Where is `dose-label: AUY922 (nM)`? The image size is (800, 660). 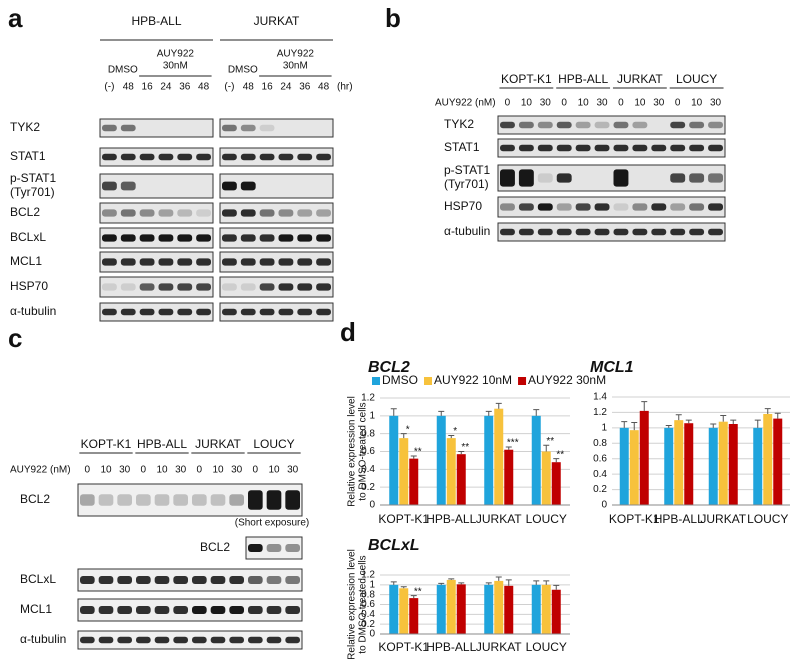
dose-label: AUY922 (nM) is located at coordinates (465, 103).